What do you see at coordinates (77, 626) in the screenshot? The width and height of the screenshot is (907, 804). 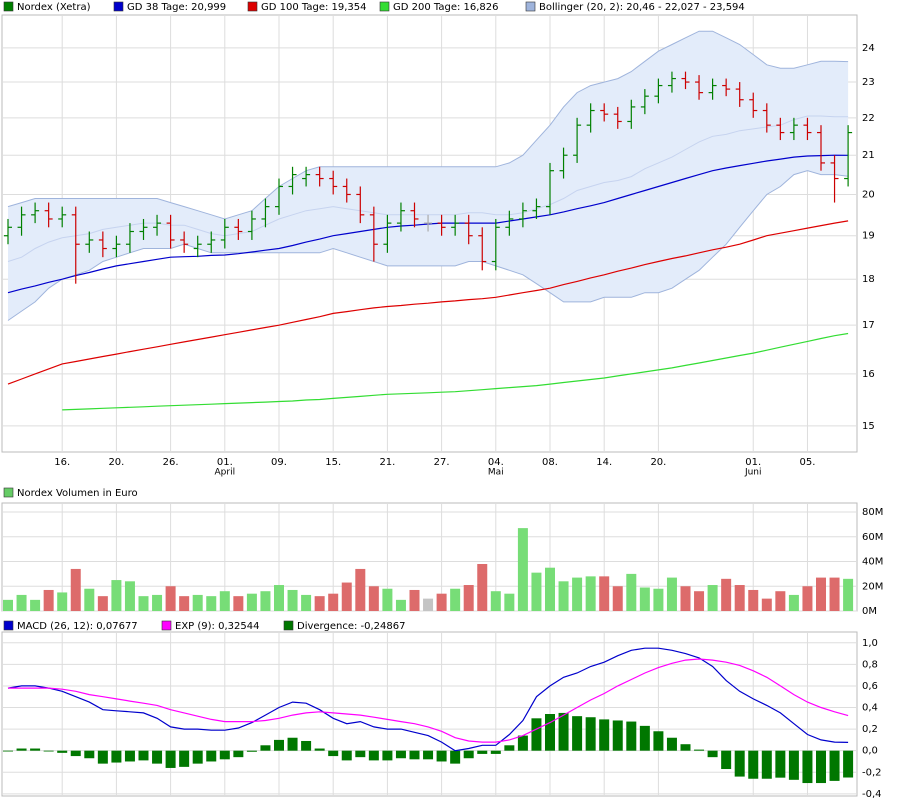 I see `legend-label: MACD (26, 12): 0,07677` at bounding box center [77, 626].